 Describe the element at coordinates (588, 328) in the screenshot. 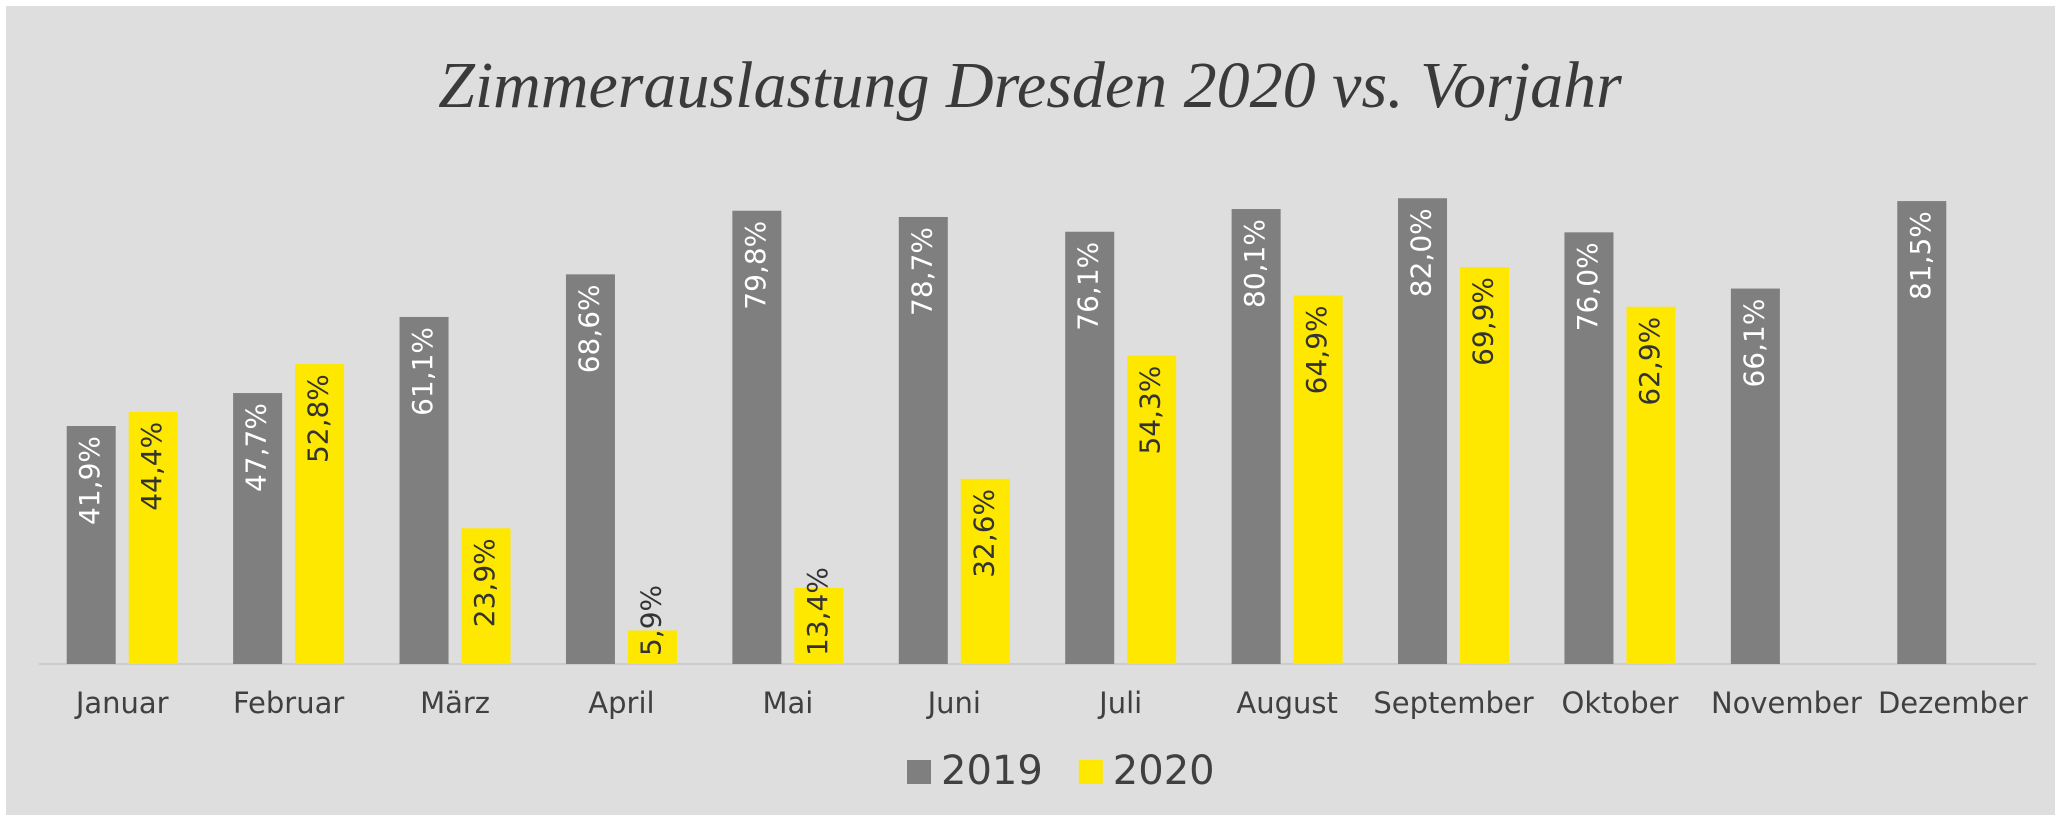

I see `data-label: 68,6%` at that location.